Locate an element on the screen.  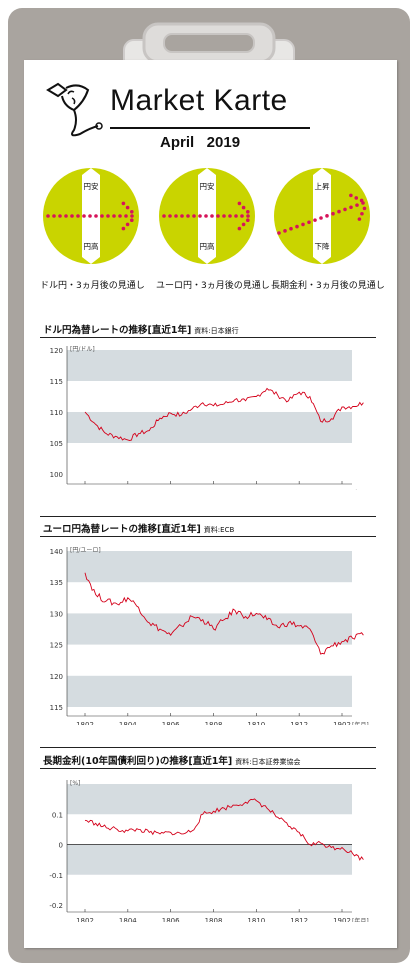
y-tick-label: 125 is located at coordinates (56, 646).